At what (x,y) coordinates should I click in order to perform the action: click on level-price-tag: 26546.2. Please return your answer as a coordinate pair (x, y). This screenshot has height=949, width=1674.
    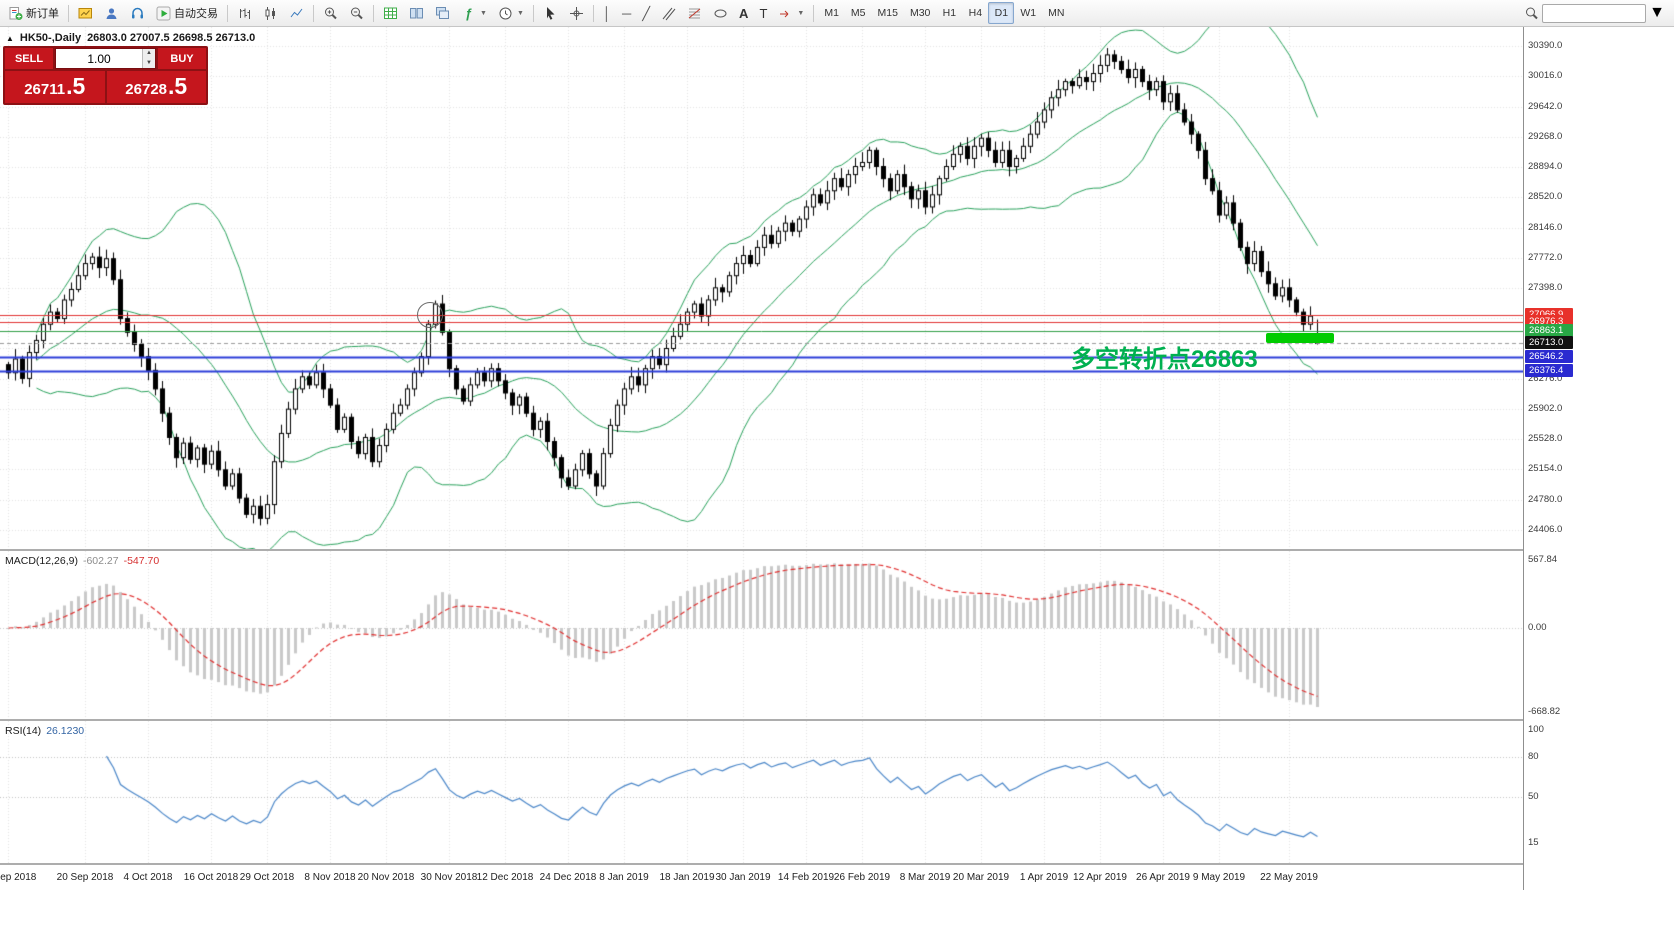
    Looking at the image, I should click on (1549, 356).